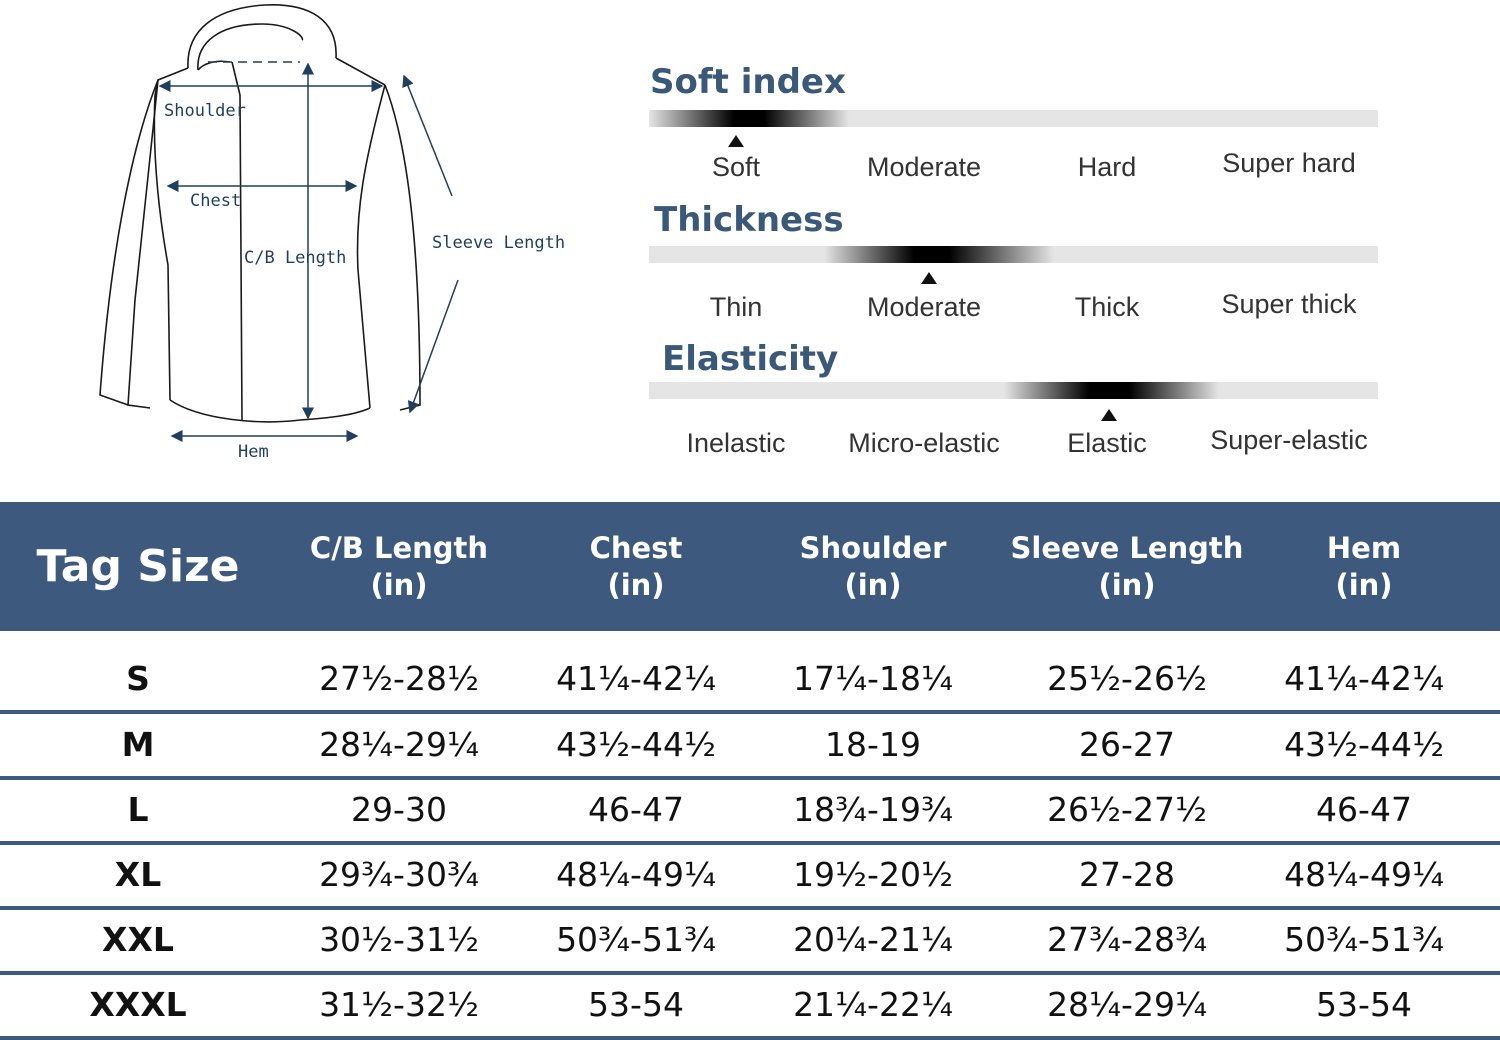  Describe the element at coordinates (253, 452) in the screenshot. I see `hem-label: Hem` at that location.